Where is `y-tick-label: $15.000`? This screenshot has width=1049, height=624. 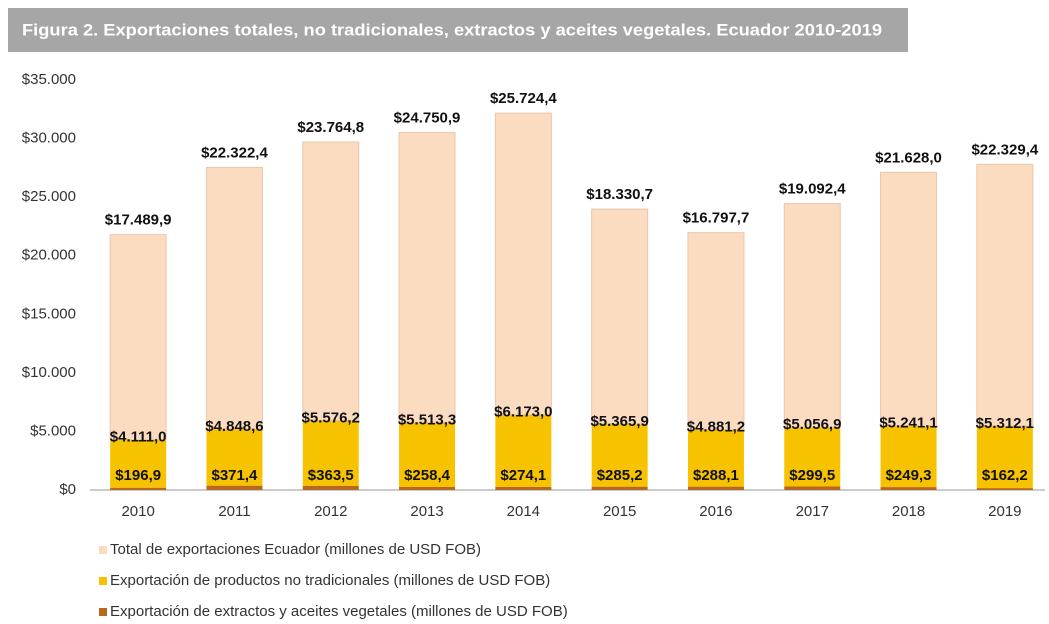 y-tick-label: $15.000 is located at coordinates (49, 313).